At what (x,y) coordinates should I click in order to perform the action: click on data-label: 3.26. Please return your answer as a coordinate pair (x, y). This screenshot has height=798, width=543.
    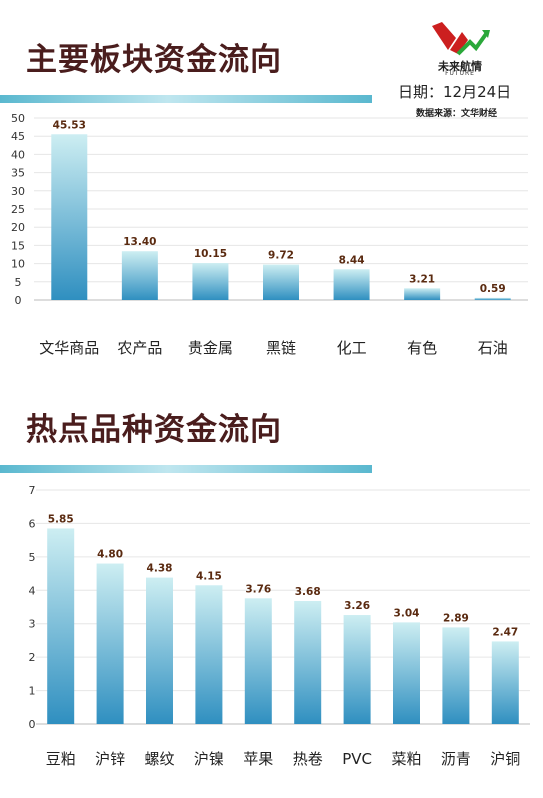
    Looking at the image, I should click on (357, 606).